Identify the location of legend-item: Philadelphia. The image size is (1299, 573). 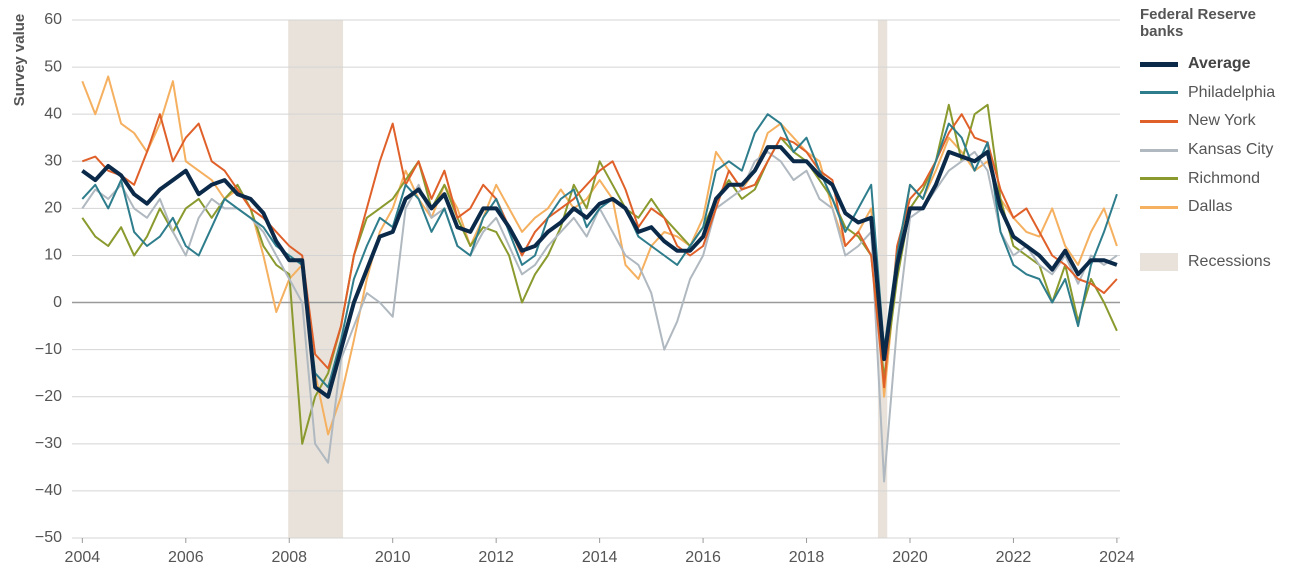
(1217, 93).